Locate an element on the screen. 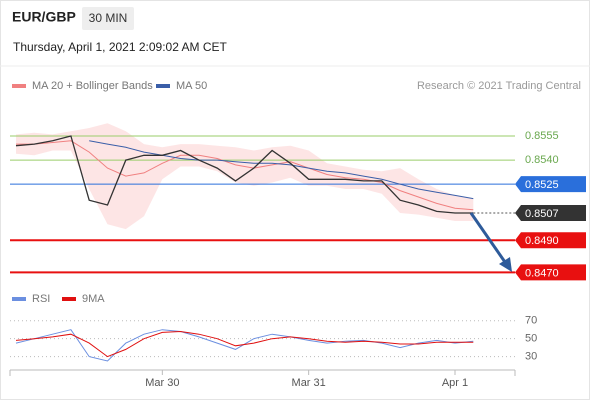  copyright: Research © 2021 Trading Central is located at coordinates (499, 86).